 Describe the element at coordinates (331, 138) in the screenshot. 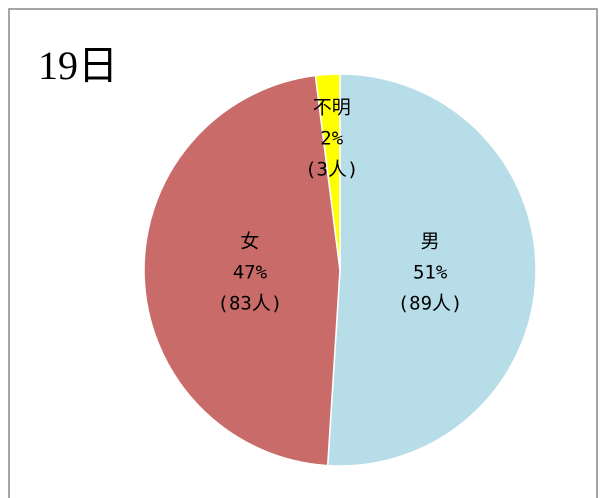

I see `slice-percent: 2%` at that location.